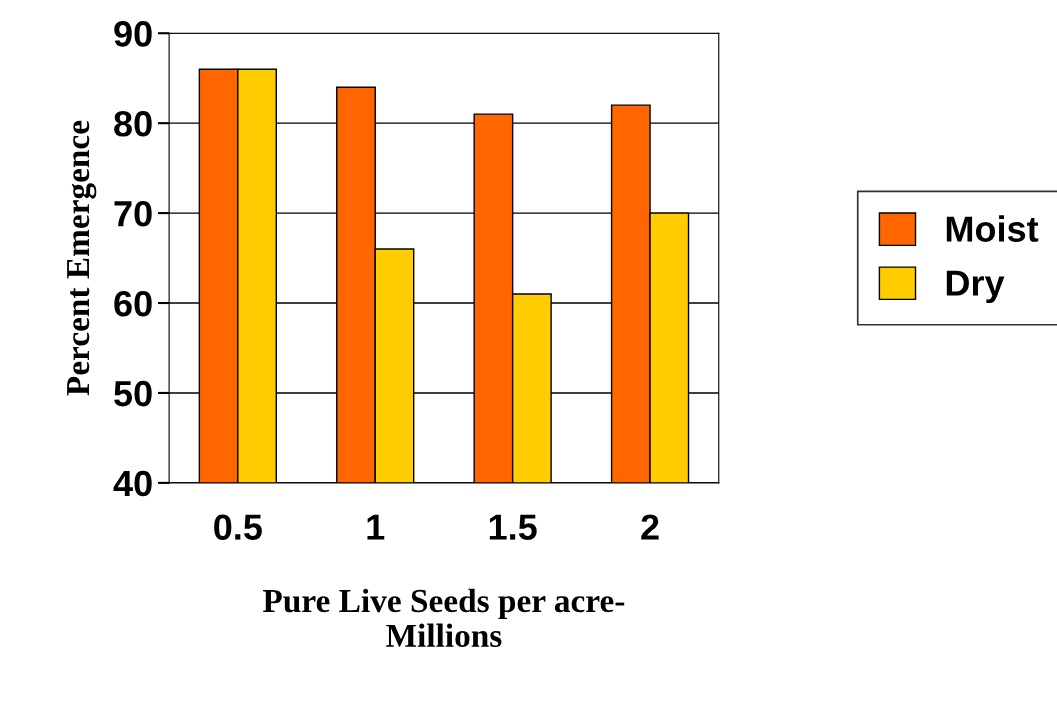  I want to click on y-tick-label: 80, so click(133, 124).